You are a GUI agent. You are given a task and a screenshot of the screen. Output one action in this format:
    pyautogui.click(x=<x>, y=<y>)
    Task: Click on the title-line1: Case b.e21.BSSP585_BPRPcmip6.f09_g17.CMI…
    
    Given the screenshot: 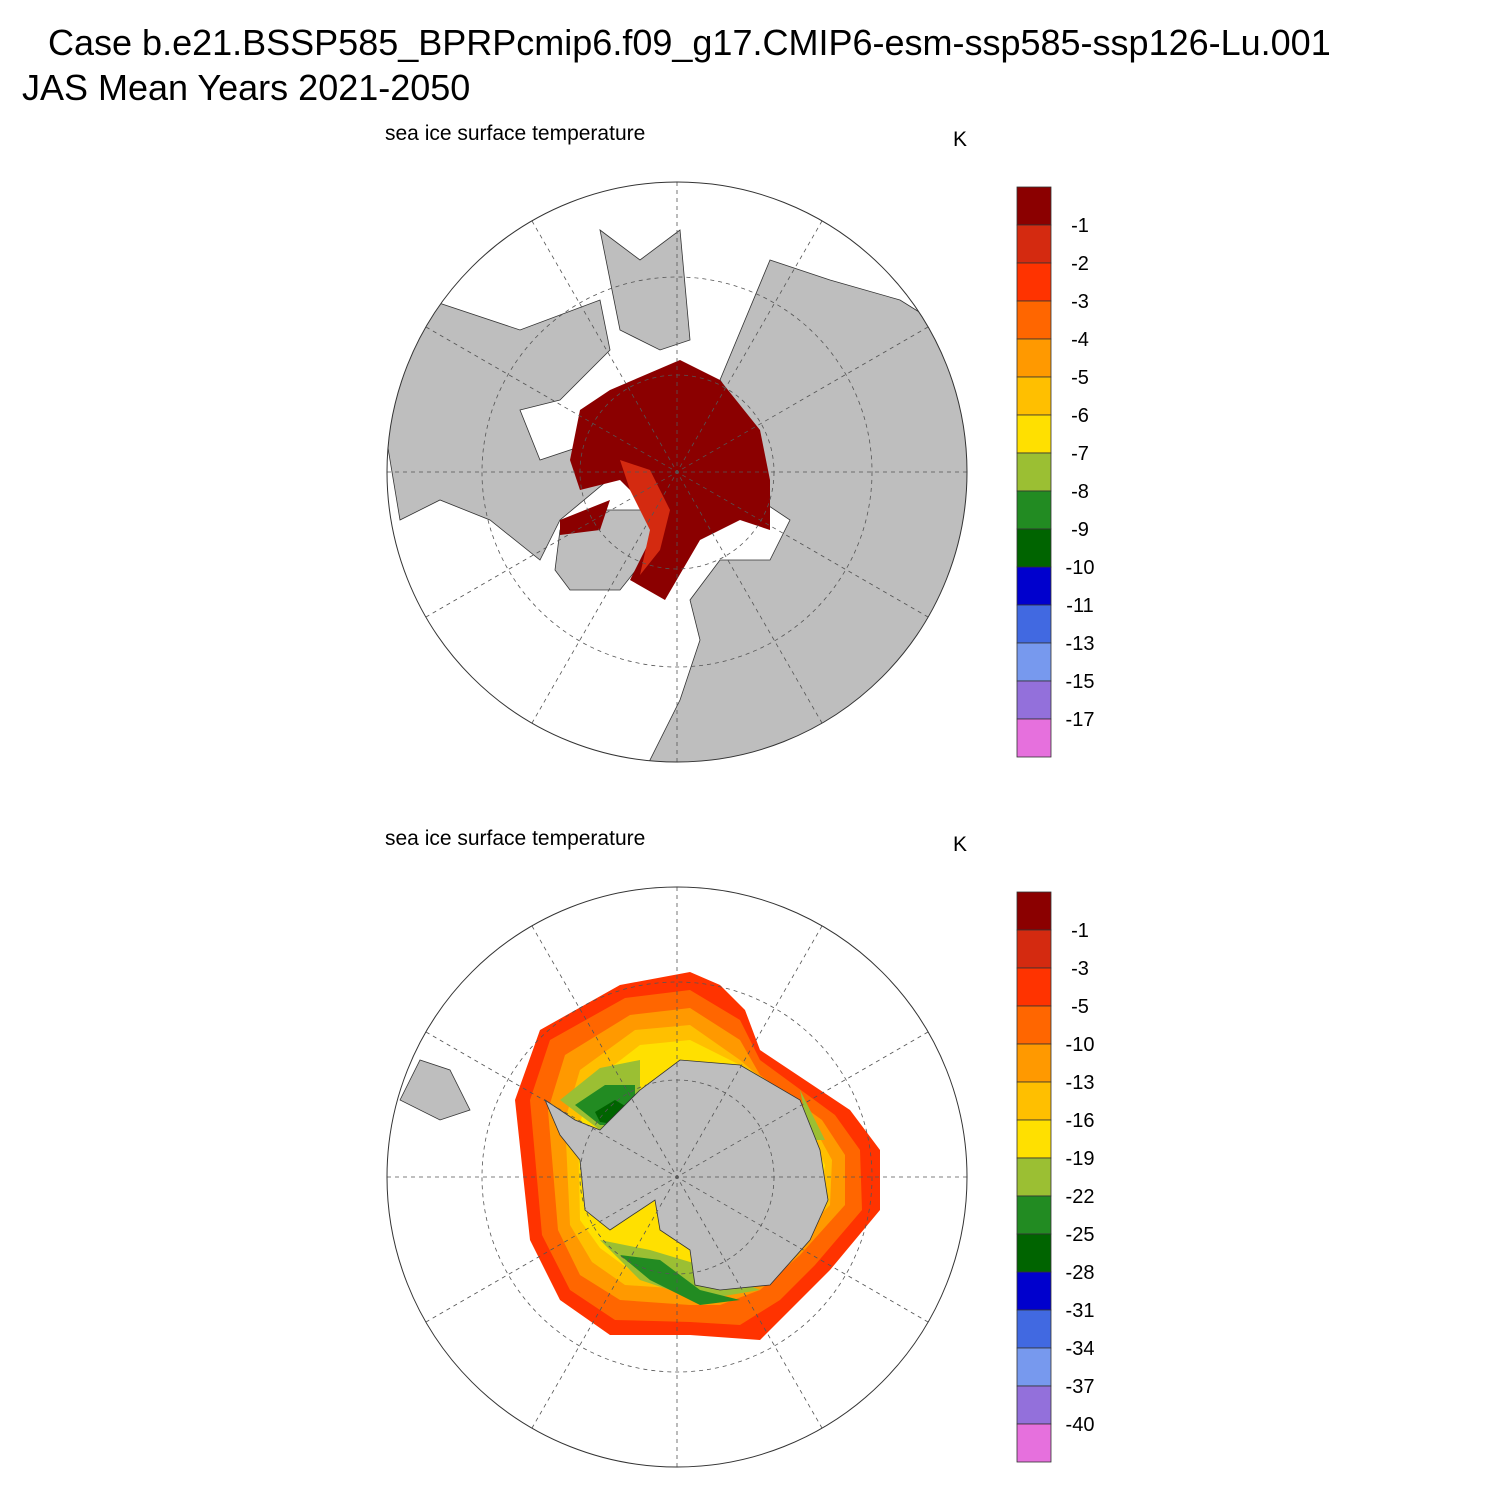 What is the action you would take?
    pyautogui.click(x=689, y=42)
    